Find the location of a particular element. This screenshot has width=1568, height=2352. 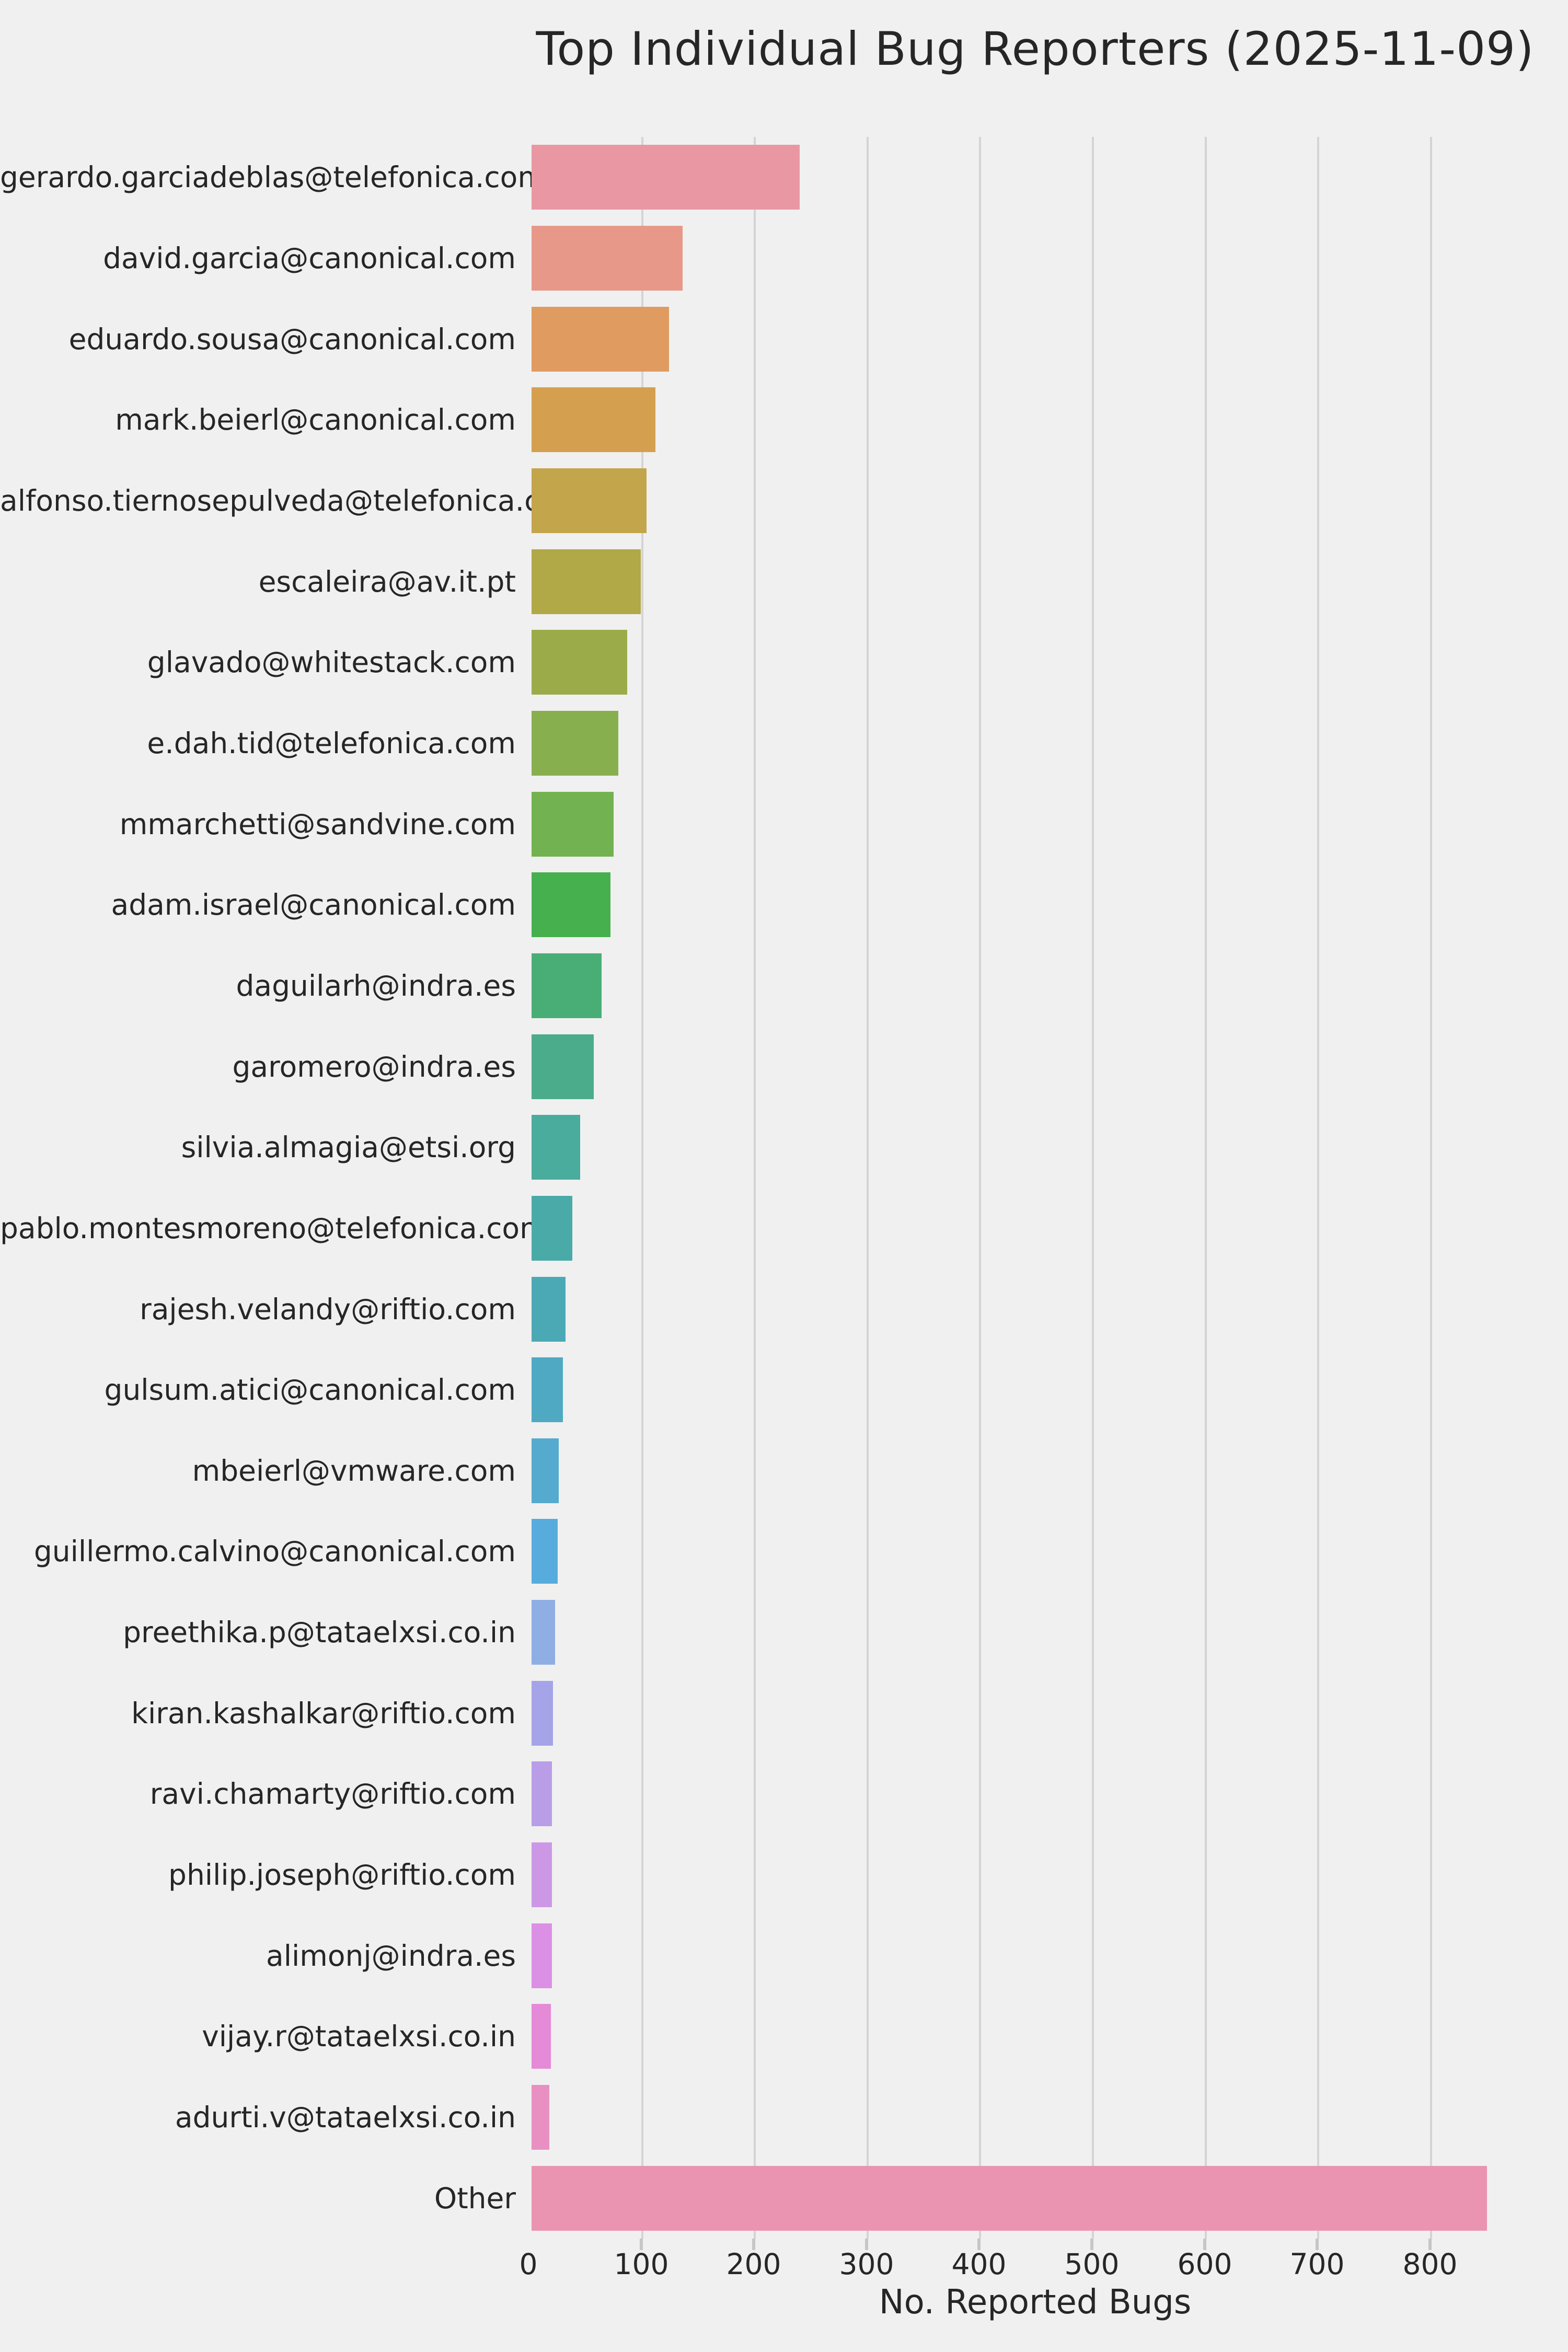

category-label: gerardo.garciadeblas@telefonica.com is located at coordinates (273, 177).